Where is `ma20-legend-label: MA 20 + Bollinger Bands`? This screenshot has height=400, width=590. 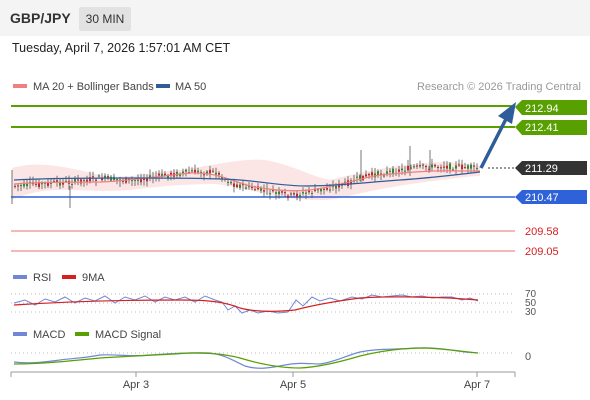 ma20-legend-label: MA 20 + Bollinger Bands is located at coordinates (93, 87).